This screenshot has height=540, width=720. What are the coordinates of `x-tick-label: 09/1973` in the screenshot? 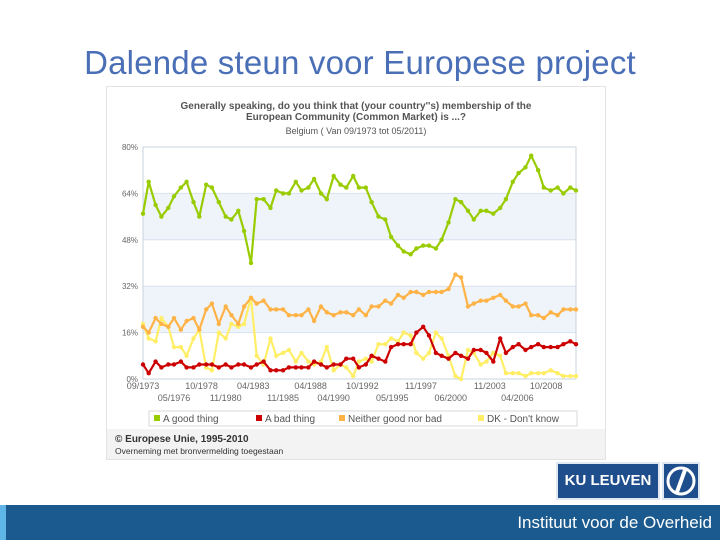 It's located at (143, 386).